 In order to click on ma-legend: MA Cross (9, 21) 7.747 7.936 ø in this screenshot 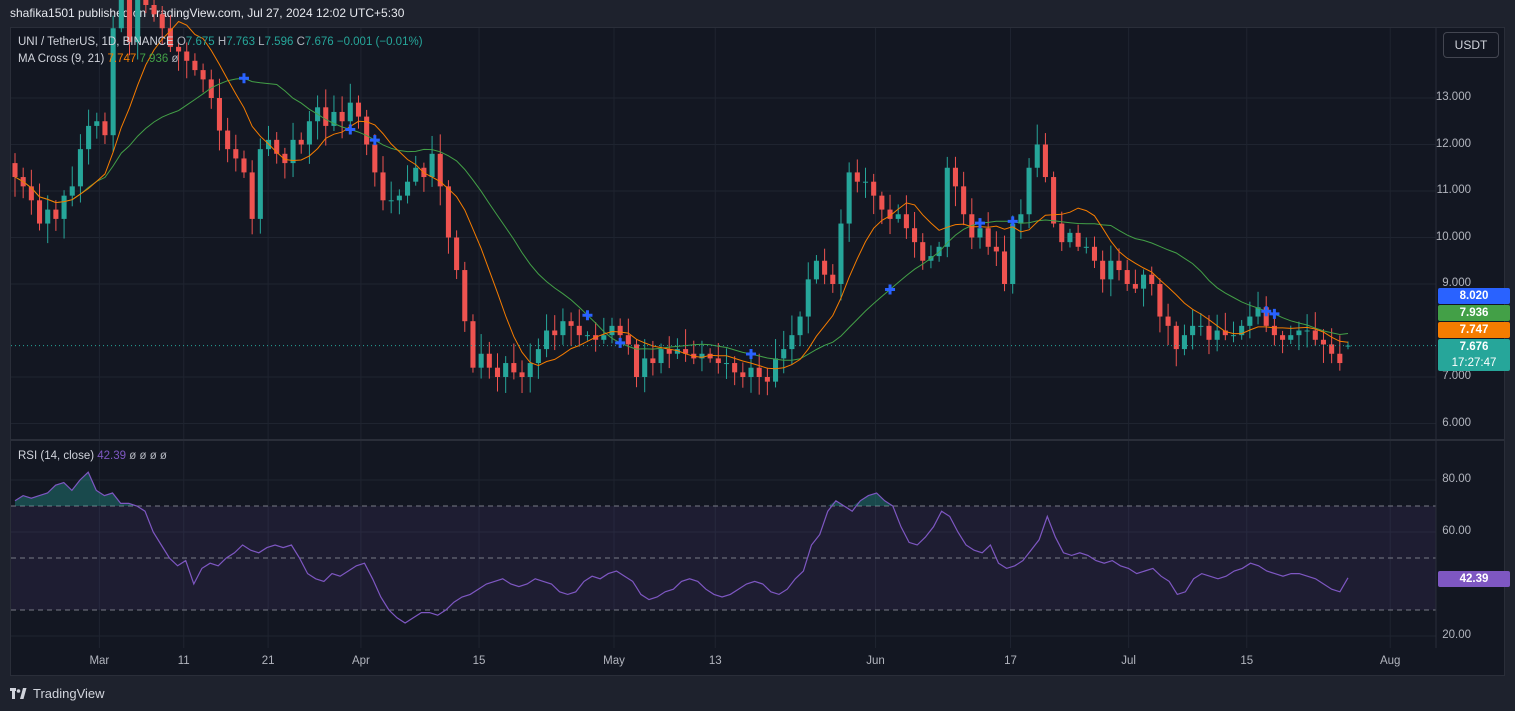, I will do `click(98, 59)`.